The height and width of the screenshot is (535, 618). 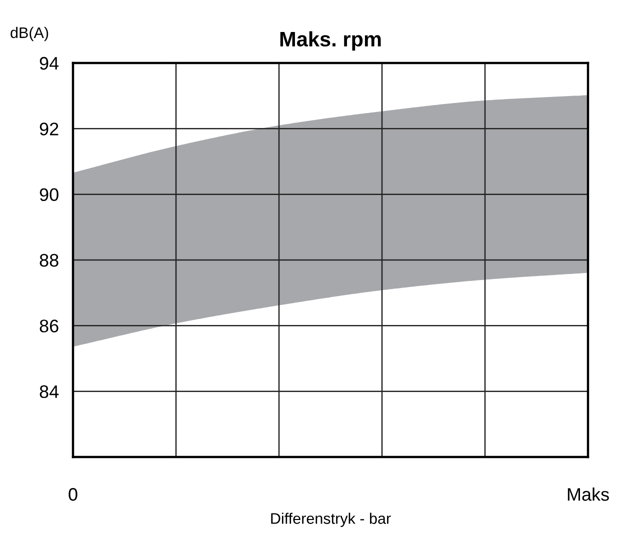 I want to click on y-tick-label: 88, so click(x=49, y=260).